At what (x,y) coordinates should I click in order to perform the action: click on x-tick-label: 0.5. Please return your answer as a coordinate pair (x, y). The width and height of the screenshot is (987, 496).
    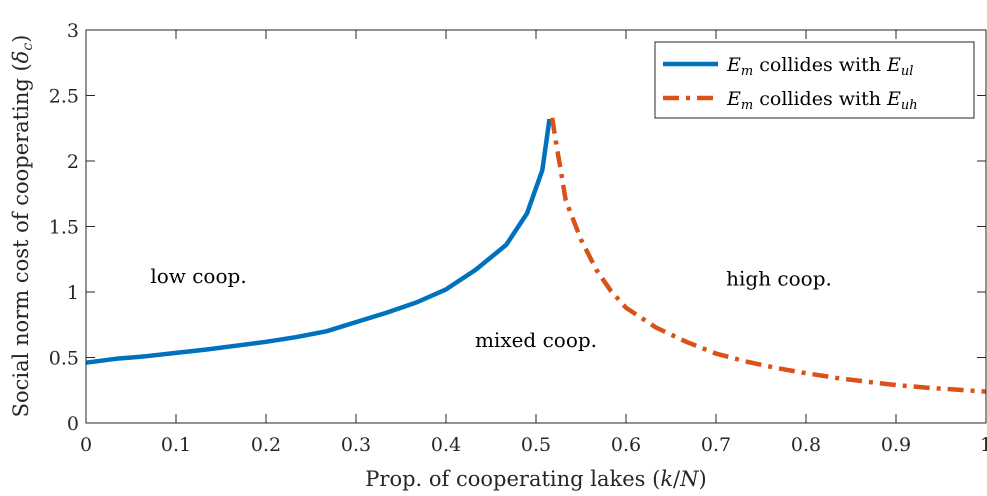
    Looking at the image, I should click on (536, 445).